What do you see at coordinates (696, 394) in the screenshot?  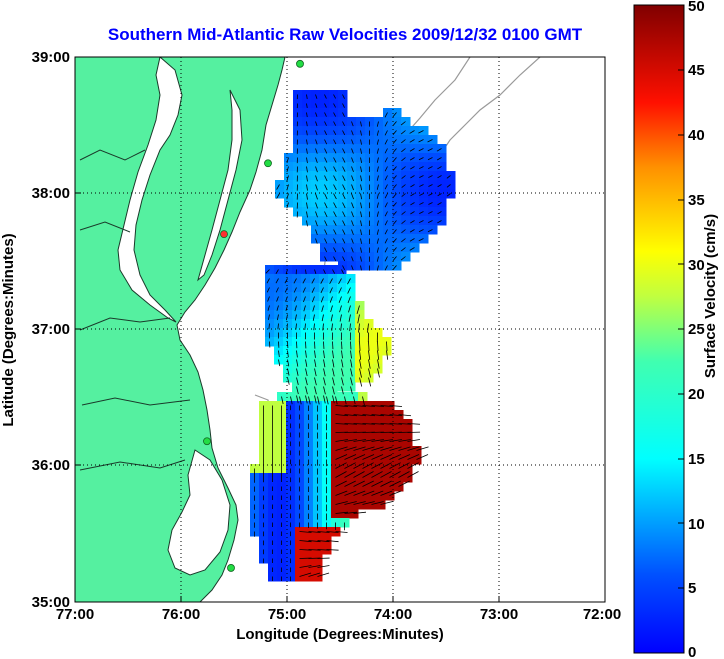 I see `colorbar-tick-label: 20` at bounding box center [696, 394].